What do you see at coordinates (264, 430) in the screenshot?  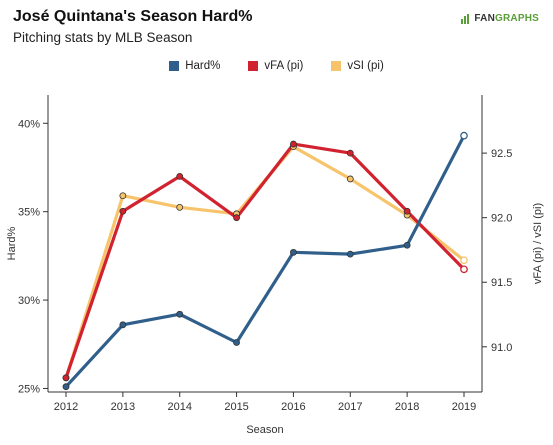 I see `x-axis-title: Season` at bounding box center [264, 430].